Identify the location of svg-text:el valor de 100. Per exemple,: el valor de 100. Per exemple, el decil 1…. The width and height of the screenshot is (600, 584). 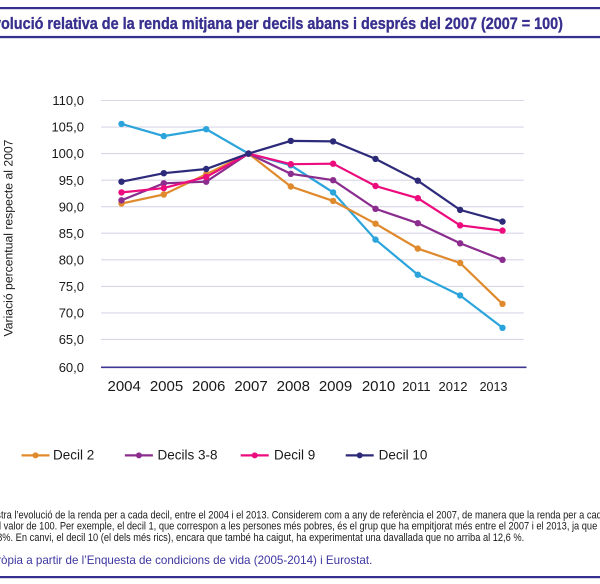
(300, 527).